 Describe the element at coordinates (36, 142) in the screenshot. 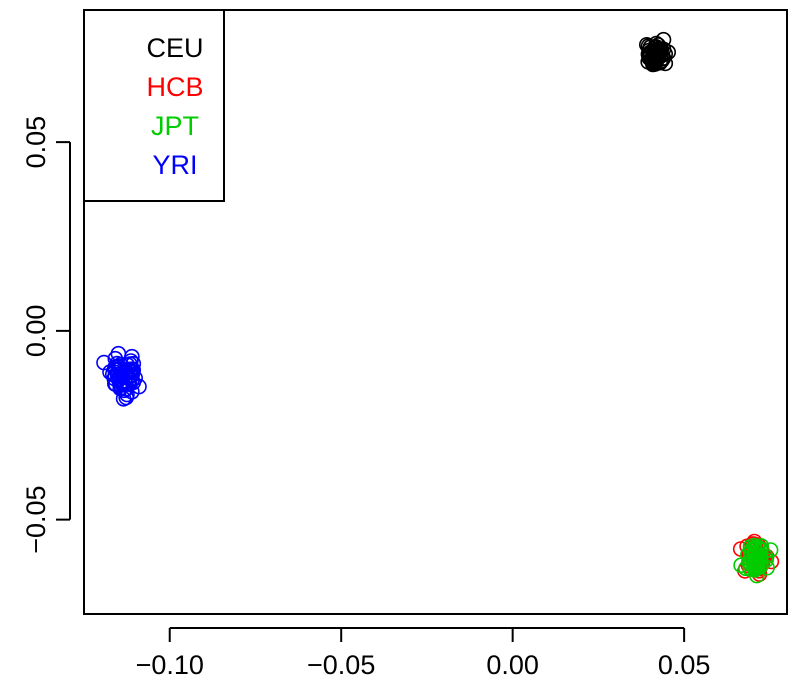

I see `y-tick-label: 0.05` at that location.